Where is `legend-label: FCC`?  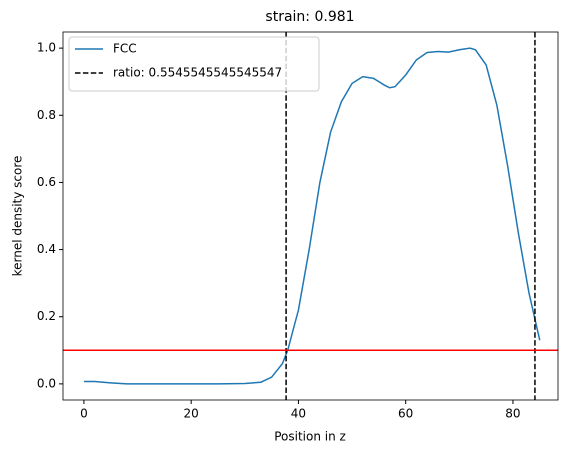 legend-label: FCC is located at coordinates (125, 49).